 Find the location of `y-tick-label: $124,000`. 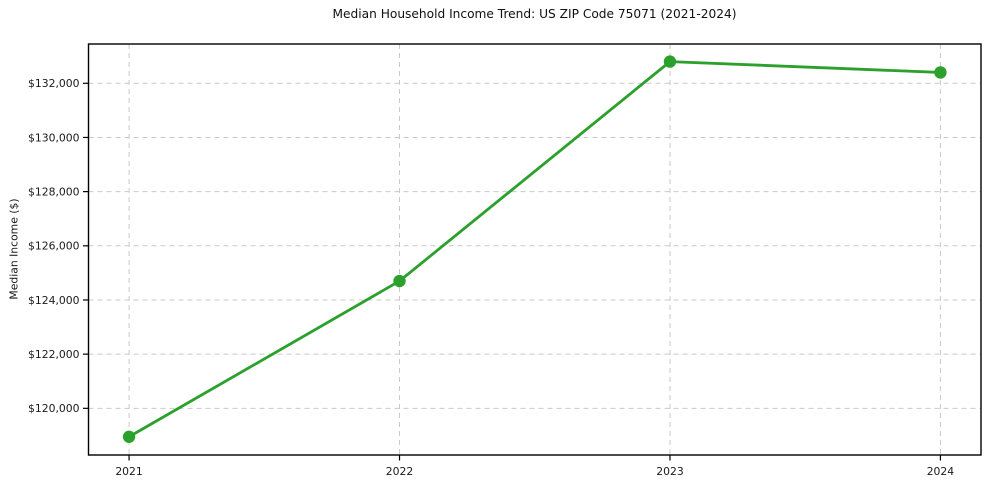

y-tick-label: $124,000 is located at coordinates (54, 300).